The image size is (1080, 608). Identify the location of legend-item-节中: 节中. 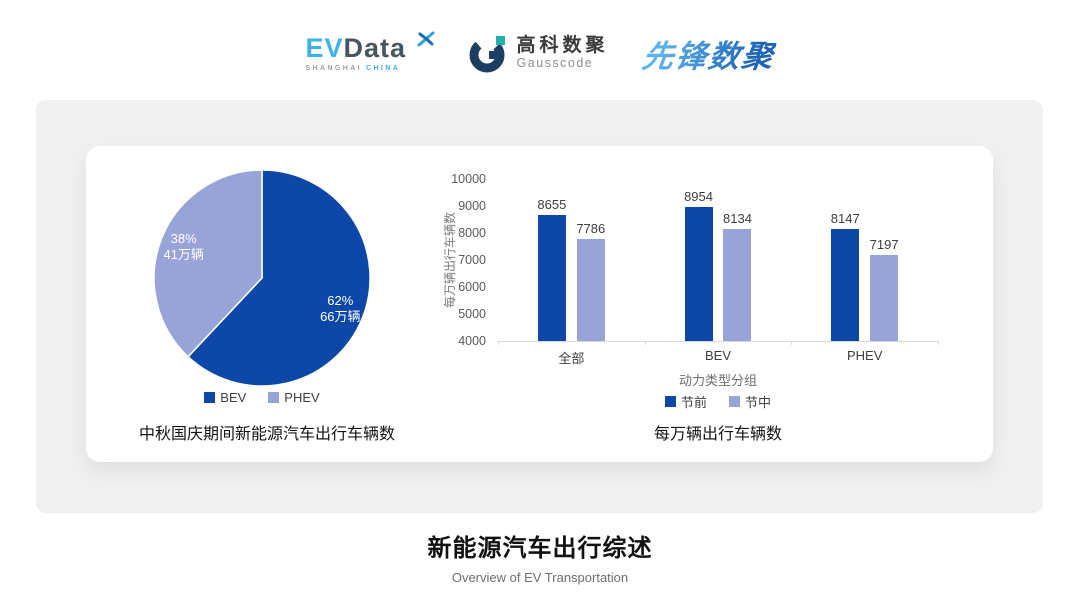
(750, 401).